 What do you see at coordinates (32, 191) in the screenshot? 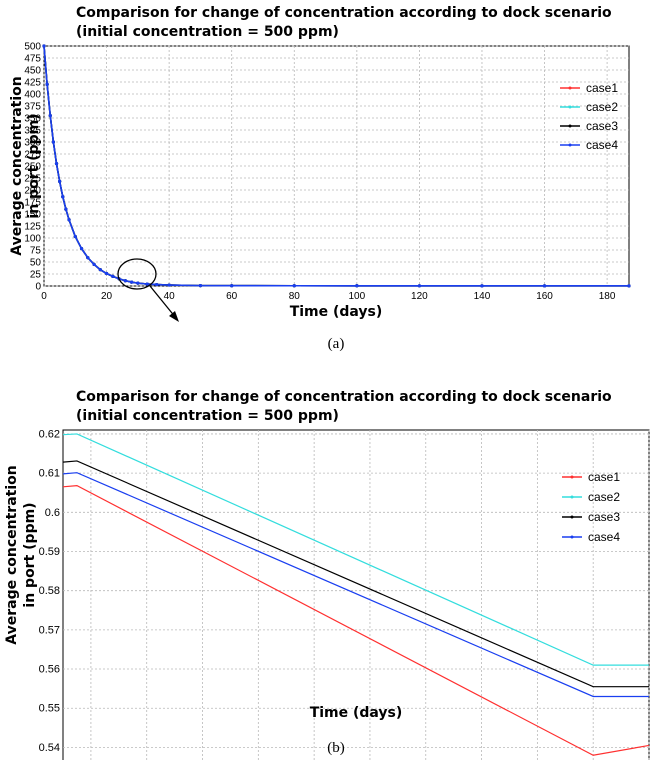
I see `y-tick-label: 200` at bounding box center [32, 191].